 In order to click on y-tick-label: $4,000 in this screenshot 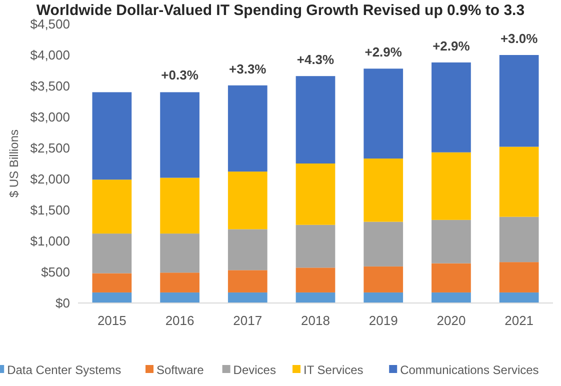, I will do `click(50, 55)`.